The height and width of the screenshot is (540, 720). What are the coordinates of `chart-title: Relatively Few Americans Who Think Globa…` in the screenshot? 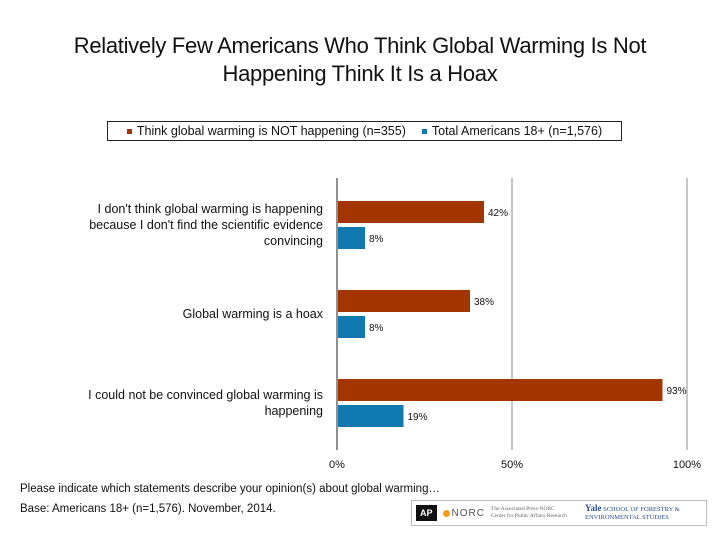 It's located at (360, 60).